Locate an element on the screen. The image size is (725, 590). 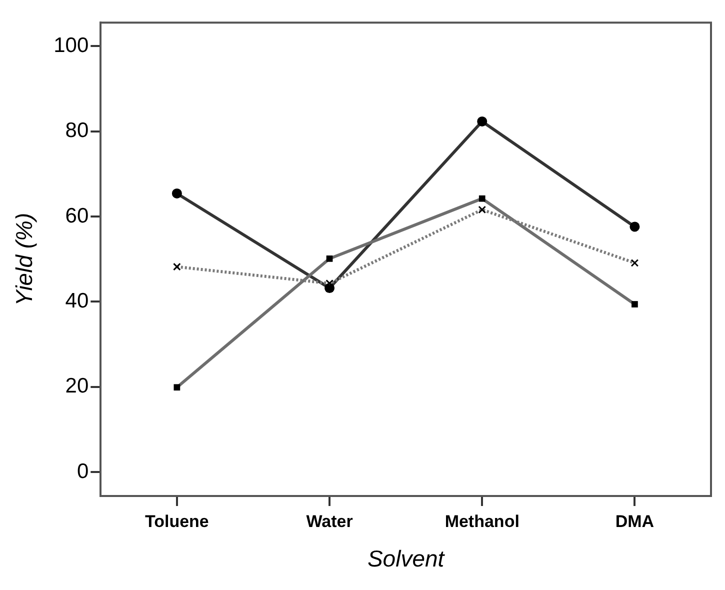
y-tick-label: 60 is located at coordinates (77, 216).